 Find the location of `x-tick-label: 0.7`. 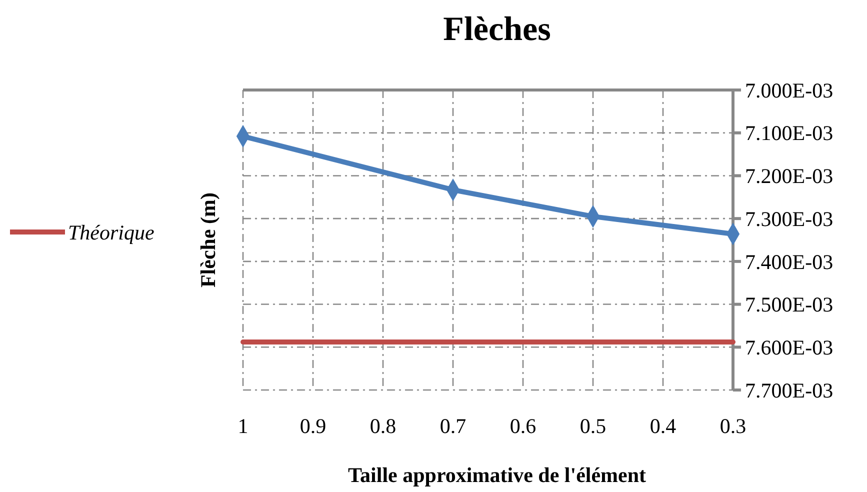

x-tick-label: 0.7 is located at coordinates (453, 426).